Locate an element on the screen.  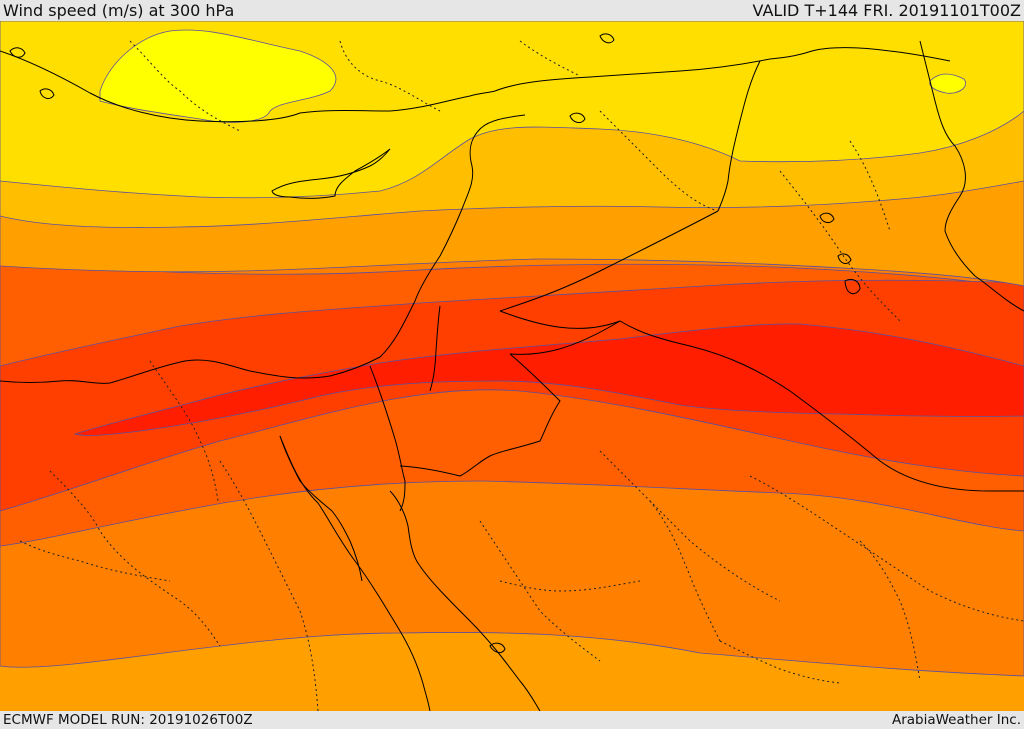
coastline-gulf-of-suez is located at coordinates (321, 508).